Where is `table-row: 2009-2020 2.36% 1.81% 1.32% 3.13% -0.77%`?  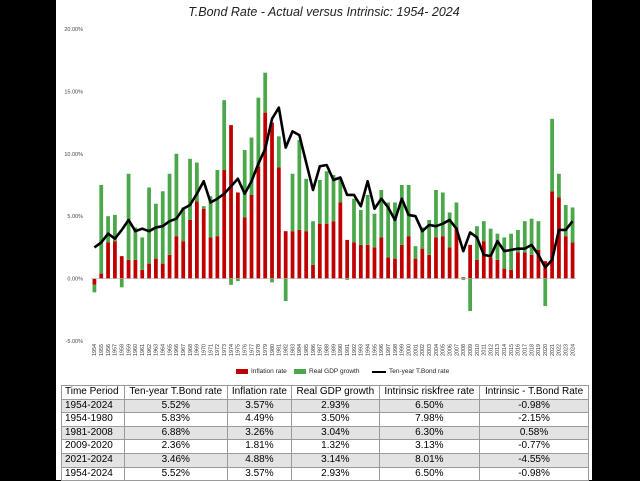
table-row: 2009-2020 2.36% 1.81% 1.32% 3.13% -0.77% is located at coordinates (325, 446).